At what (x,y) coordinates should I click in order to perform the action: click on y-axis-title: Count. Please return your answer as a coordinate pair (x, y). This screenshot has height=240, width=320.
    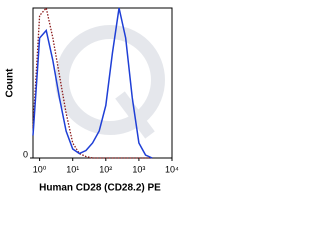
    Looking at the image, I should click on (10, 83).